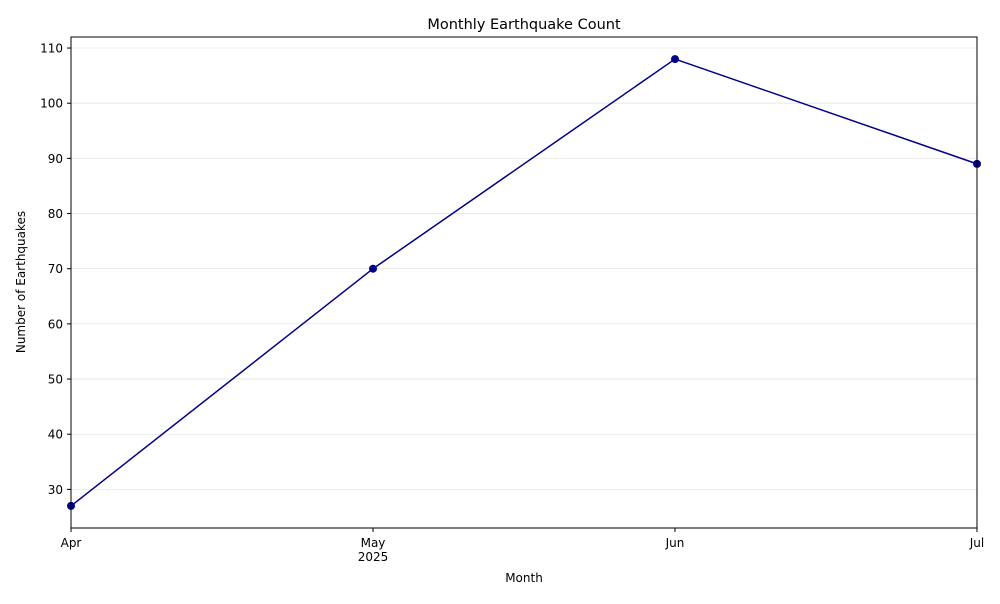  Describe the element at coordinates (55, 324) in the screenshot. I see `y-tick-label: 60` at that location.